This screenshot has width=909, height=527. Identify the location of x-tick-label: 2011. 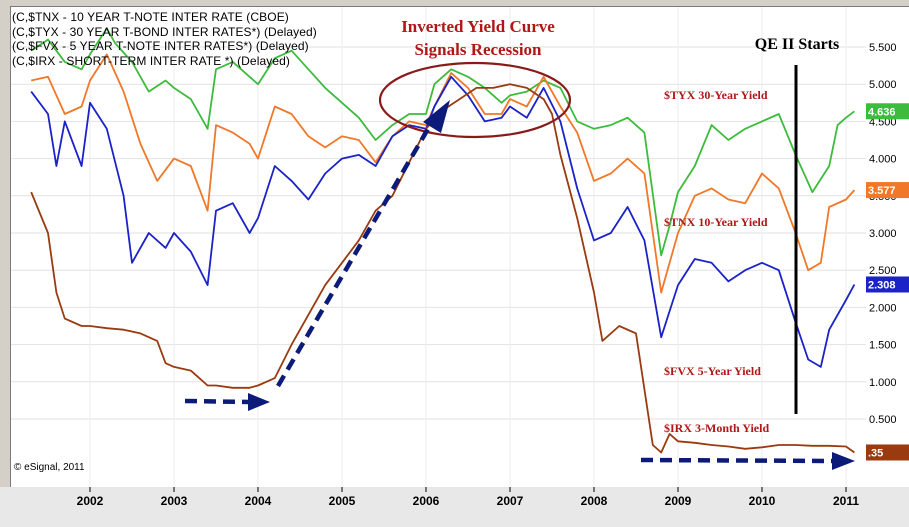
(846, 501).